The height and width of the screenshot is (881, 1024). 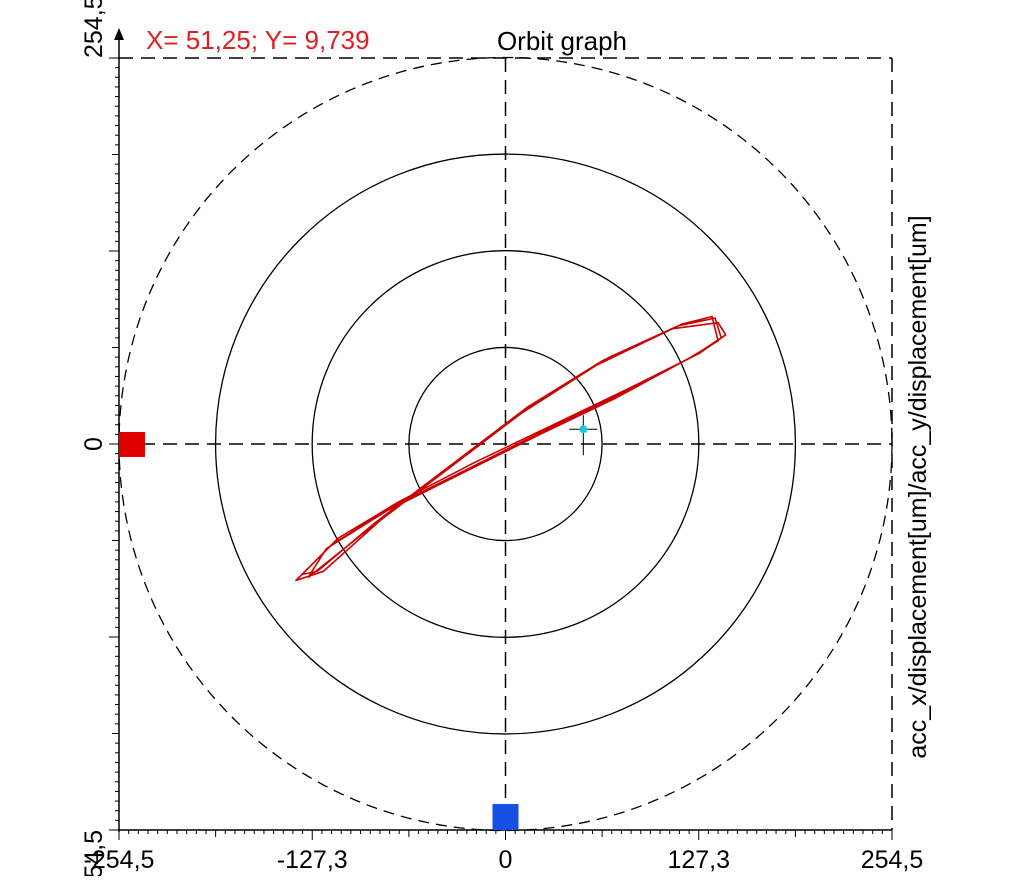 What do you see at coordinates (94, 29) in the screenshot?
I see `y-tick-label: 254,5` at bounding box center [94, 29].